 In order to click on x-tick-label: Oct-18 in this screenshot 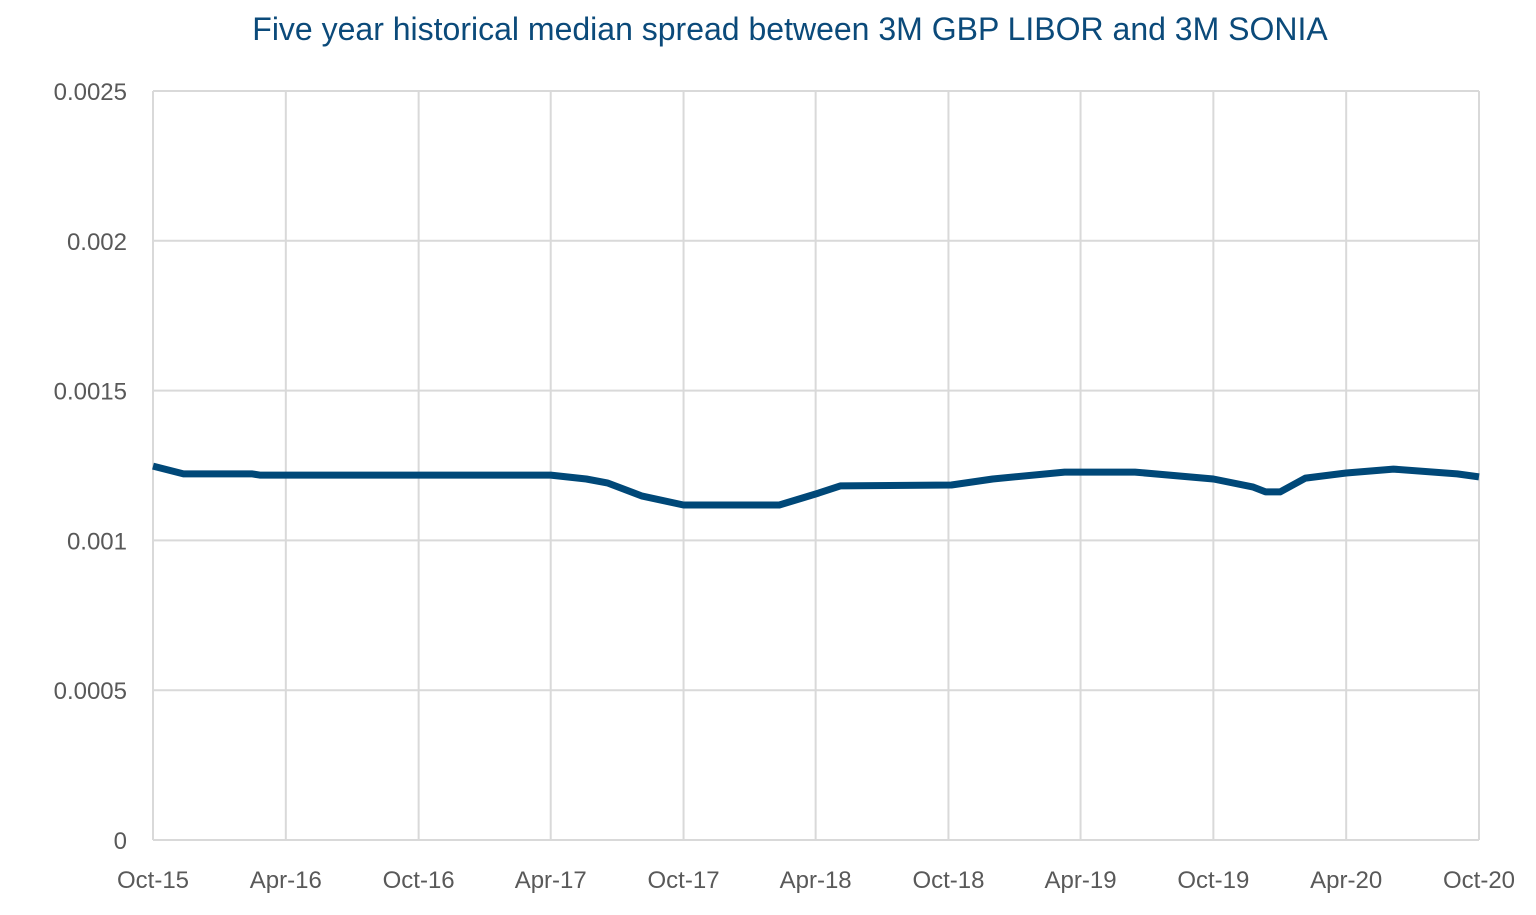, I will do `click(948, 880)`.